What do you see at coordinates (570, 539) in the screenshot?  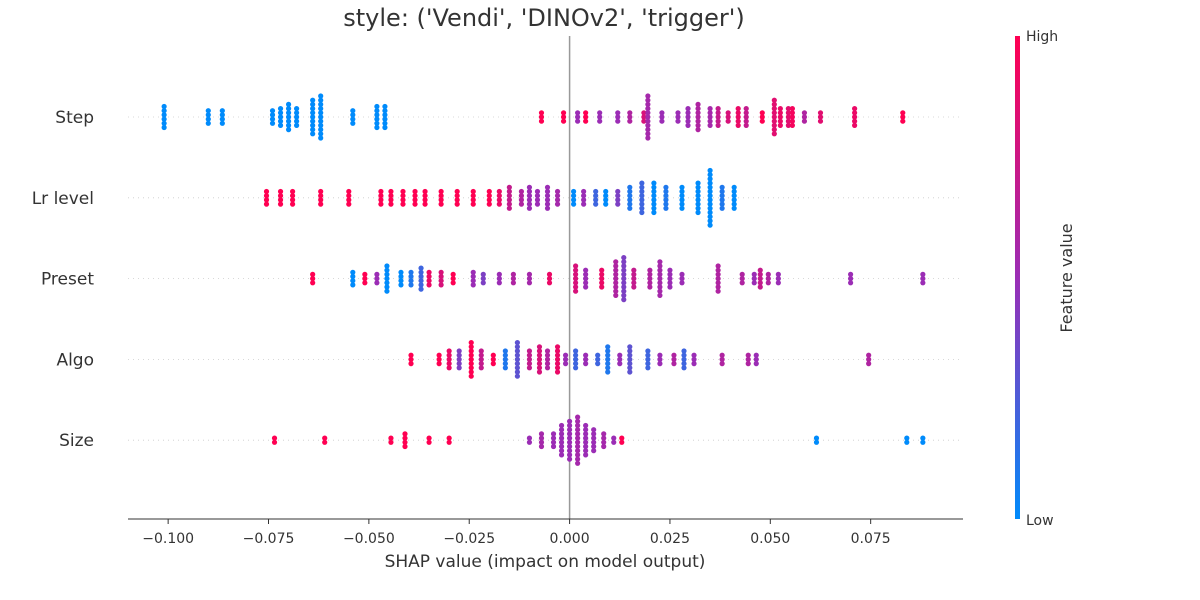 I see `x-tick-label: 0.000` at bounding box center [570, 539].